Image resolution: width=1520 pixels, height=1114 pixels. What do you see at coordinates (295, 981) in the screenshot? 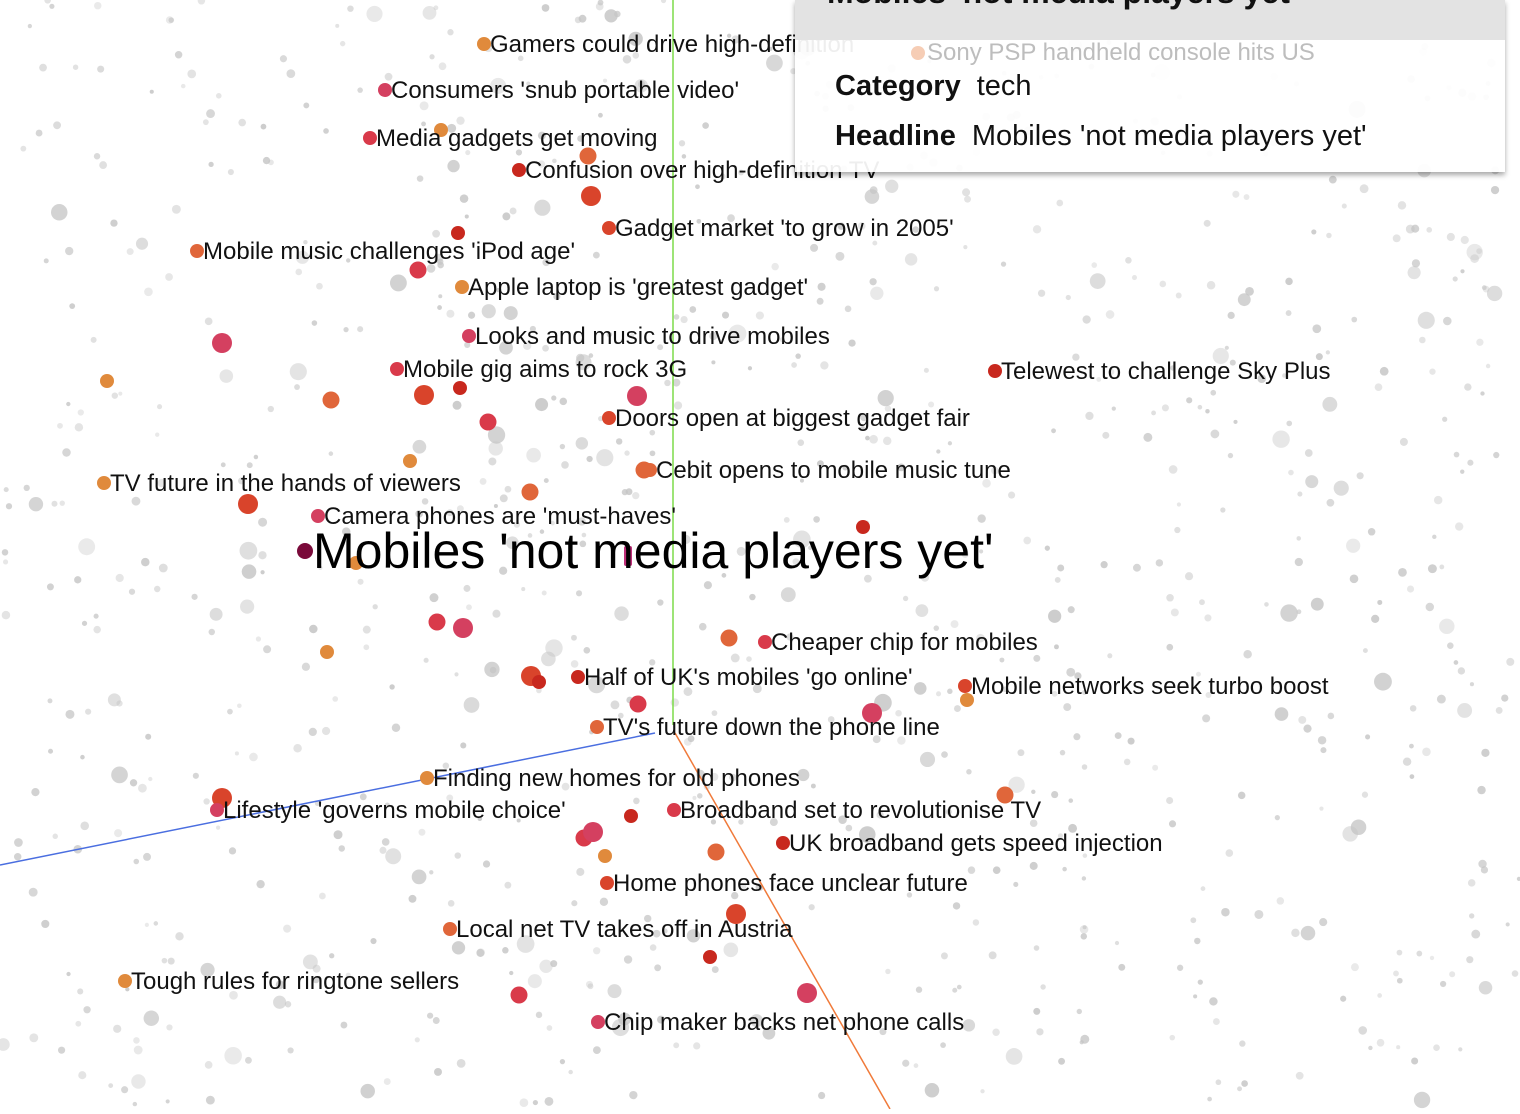
I see `point-label: Tough rules for ringtone sellers` at bounding box center [295, 981].